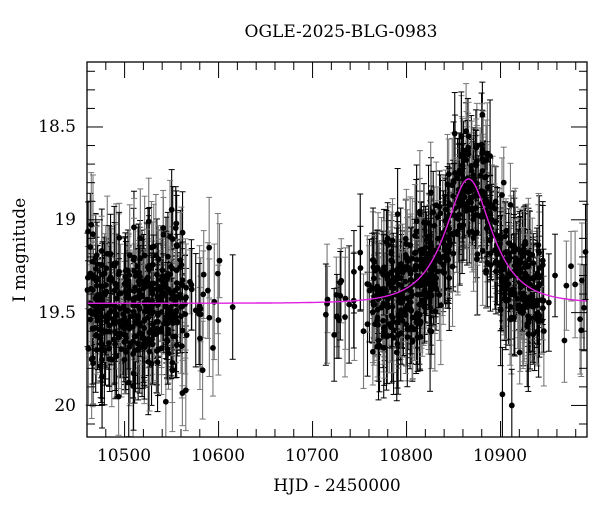  Describe the element at coordinates (218, 456) in the screenshot. I see `x-tick-label: 10600` at that location.